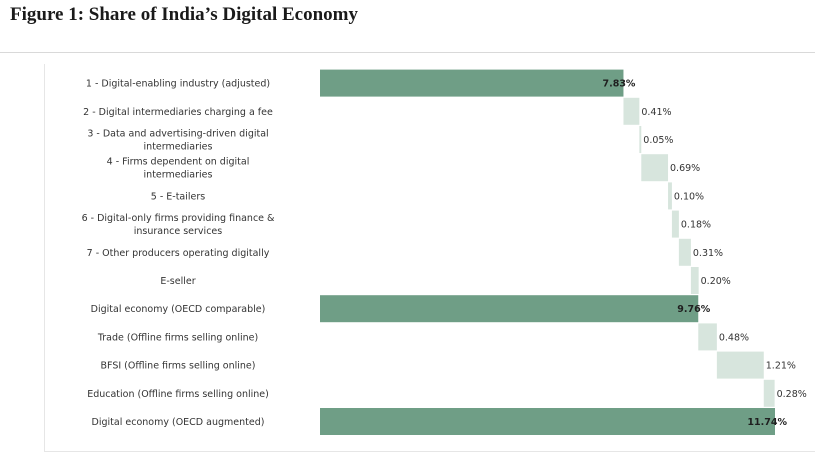  I want to click on value-label-8: 0.20%, so click(716, 281).